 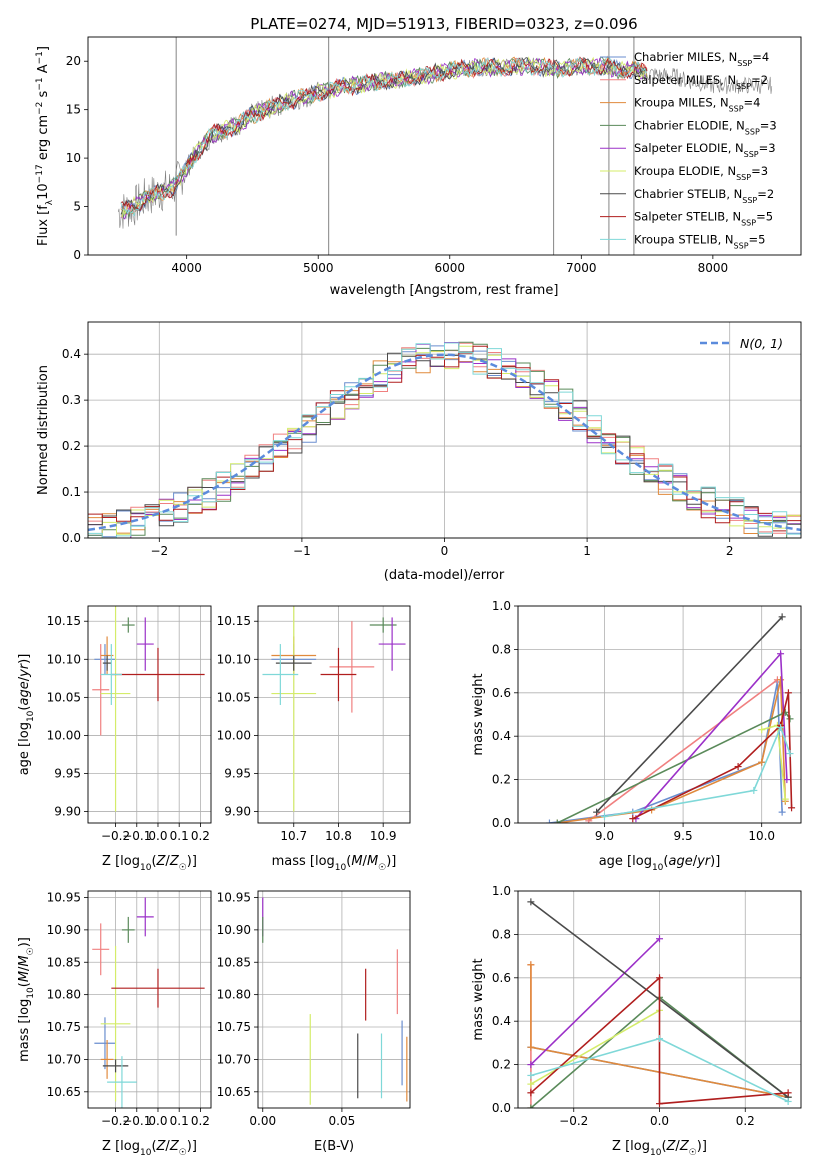 I want to click on x-tick-label: 10.0, so click(x=761, y=836).